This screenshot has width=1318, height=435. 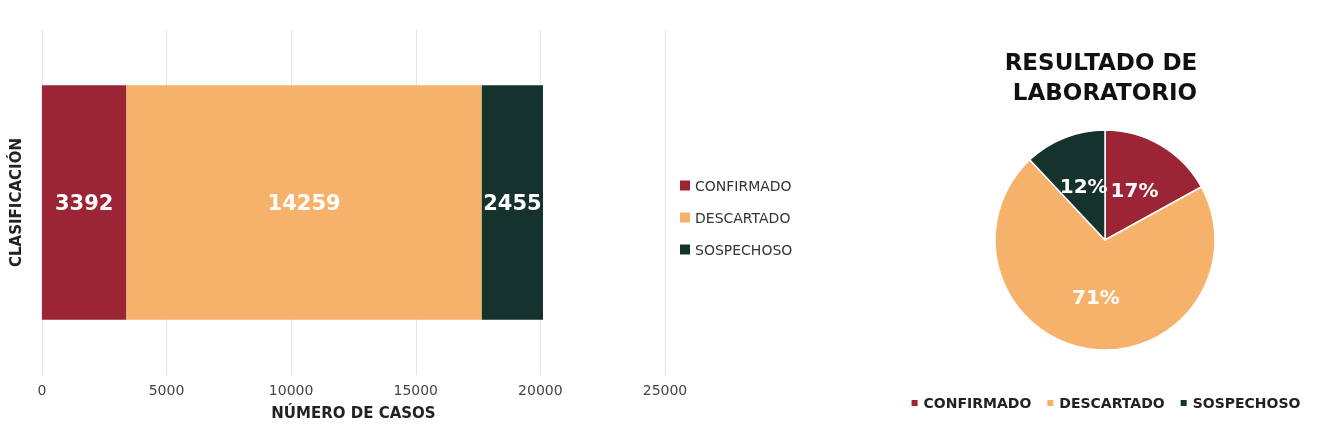 I want to click on data-label: 17%, so click(x=1134, y=190).